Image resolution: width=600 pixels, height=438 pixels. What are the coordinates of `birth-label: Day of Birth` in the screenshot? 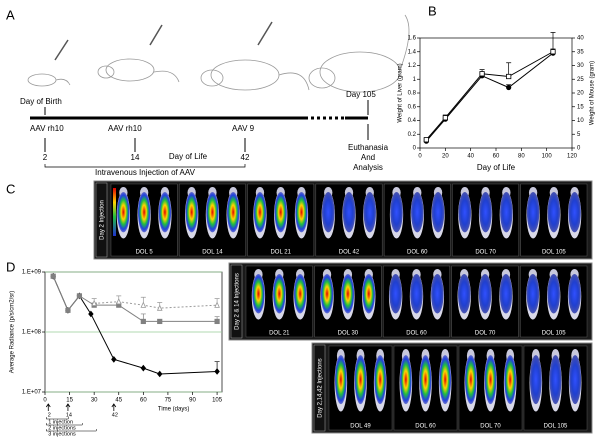 It's located at (41, 101).